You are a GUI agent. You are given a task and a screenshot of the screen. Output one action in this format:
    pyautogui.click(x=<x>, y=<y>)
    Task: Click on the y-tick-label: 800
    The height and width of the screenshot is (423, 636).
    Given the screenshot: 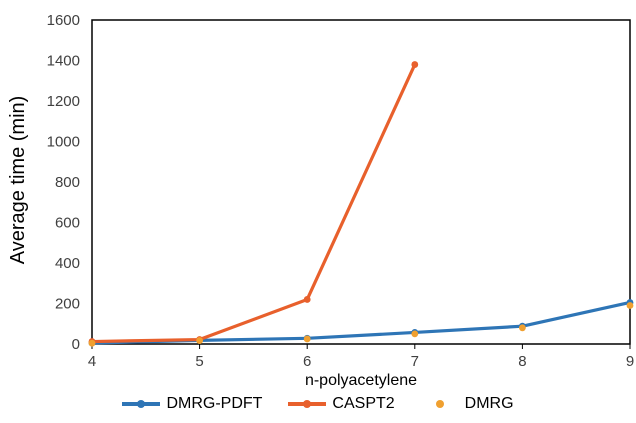 What is the action you would take?
    pyautogui.click(x=67, y=182)
    